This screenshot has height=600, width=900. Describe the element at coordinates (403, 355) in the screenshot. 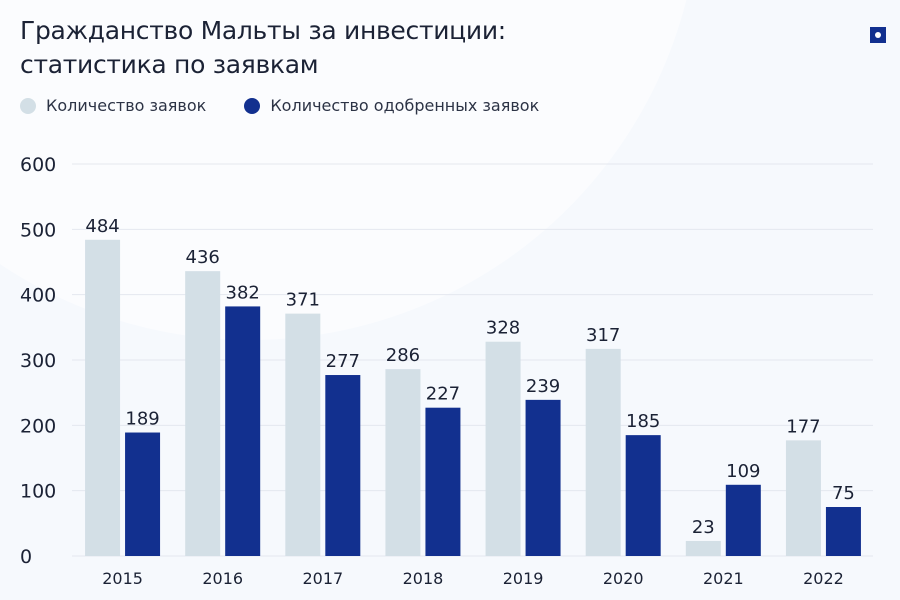

I see `data-label: 286` at that location.